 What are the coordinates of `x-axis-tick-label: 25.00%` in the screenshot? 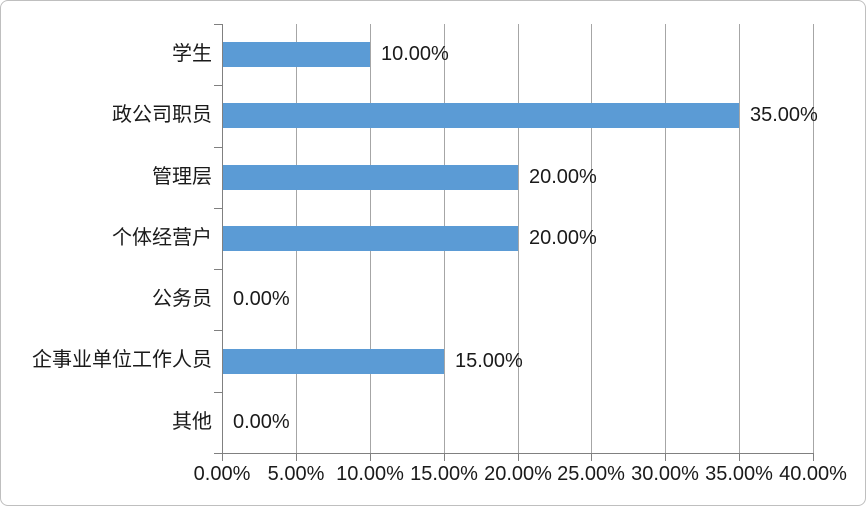 It's located at (591, 474).